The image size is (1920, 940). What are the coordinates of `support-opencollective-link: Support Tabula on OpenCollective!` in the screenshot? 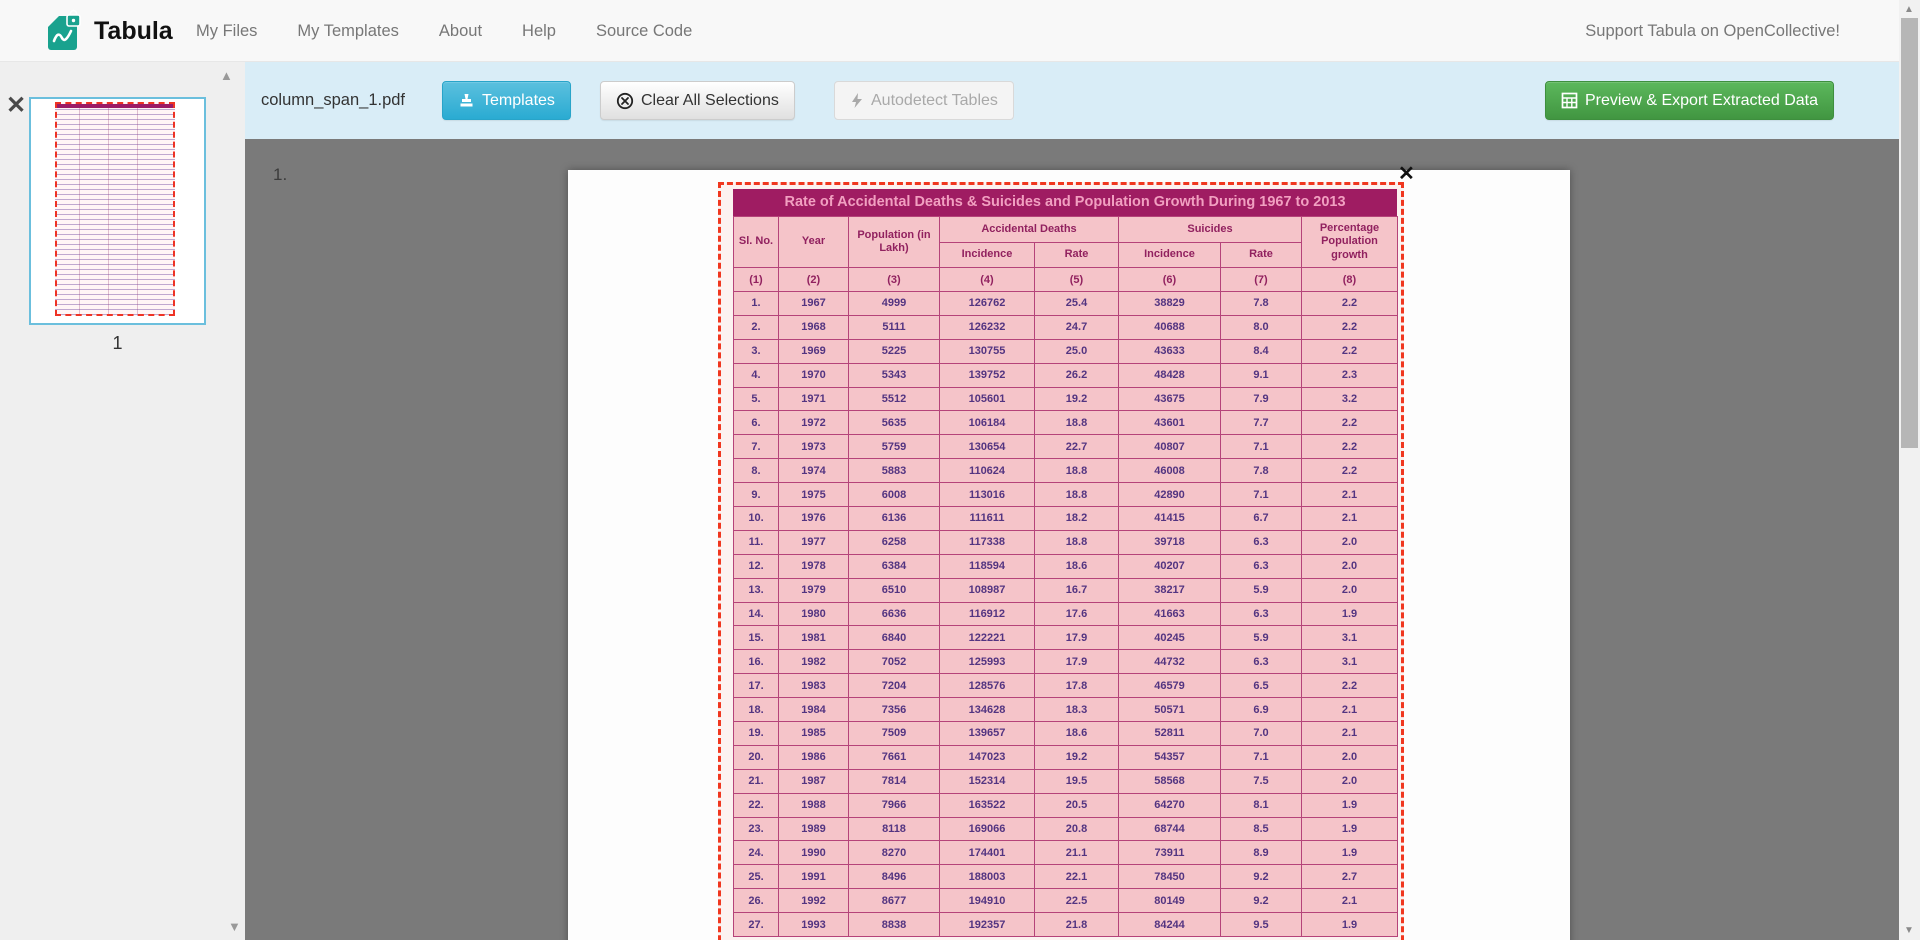 It's located at (1712, 30).